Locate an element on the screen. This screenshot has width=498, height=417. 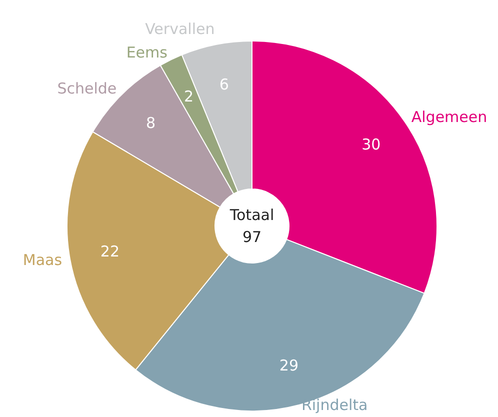
data-label: 22 is located at coordinates (110, 251).